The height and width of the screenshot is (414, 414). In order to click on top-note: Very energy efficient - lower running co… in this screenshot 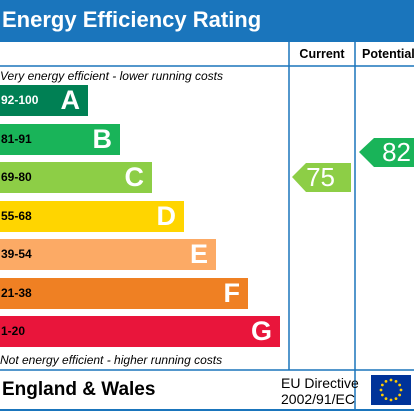, I will do `click(111, 76)`.